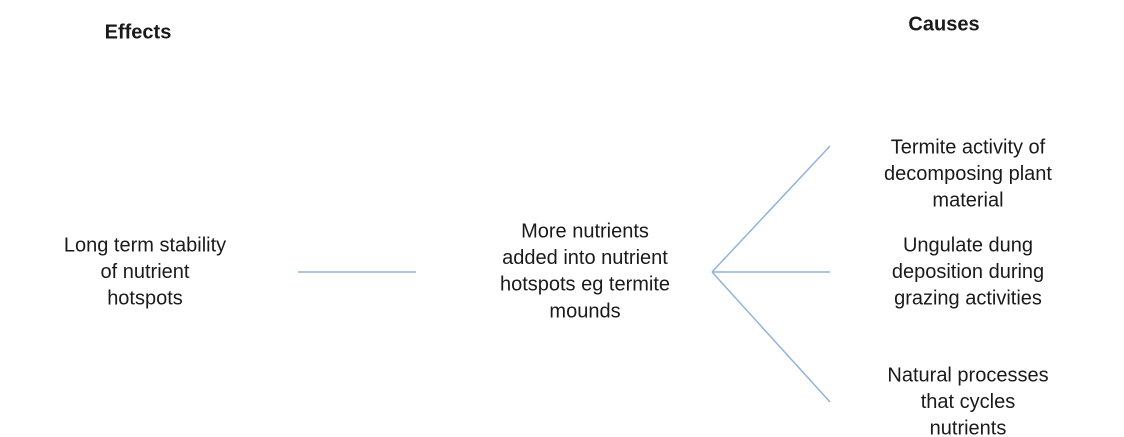 Image resolution: width=1124 pixels, height=437 pixels. I want to click on node-label: deposition during, so click(968, 272).